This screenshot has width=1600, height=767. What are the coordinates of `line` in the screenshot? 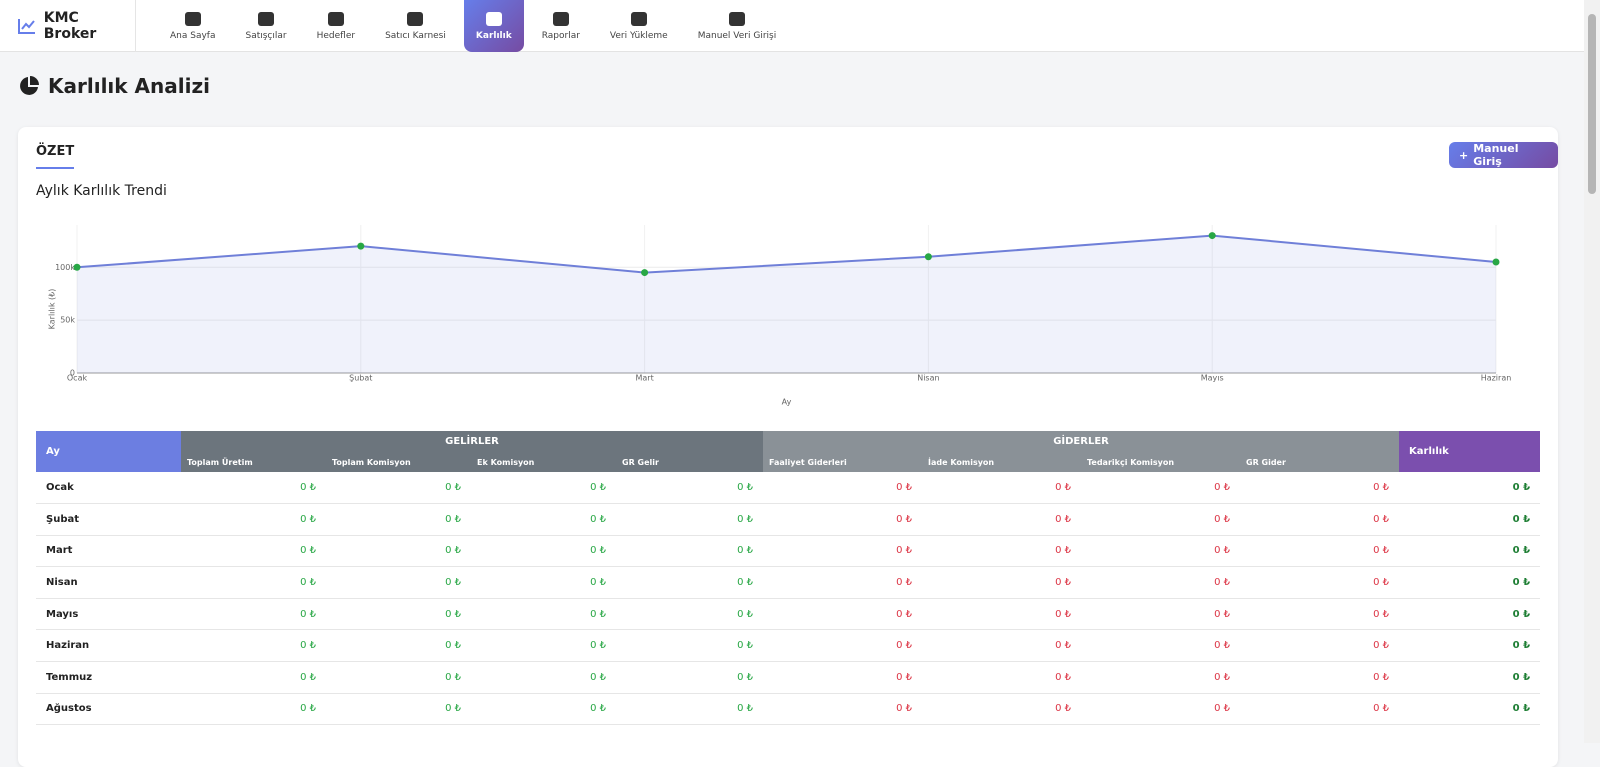 It's located at (786, 254).